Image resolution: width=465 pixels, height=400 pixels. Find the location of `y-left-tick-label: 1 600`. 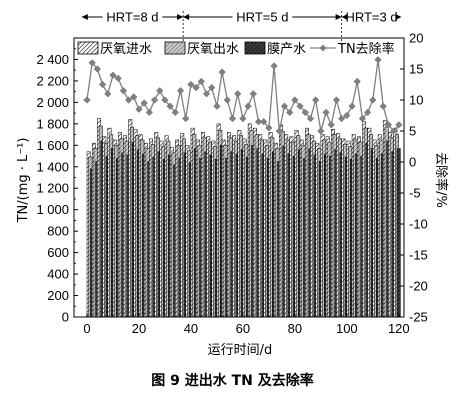

y-left-tick-label: 1 600 is located at coordinates (52, 145).